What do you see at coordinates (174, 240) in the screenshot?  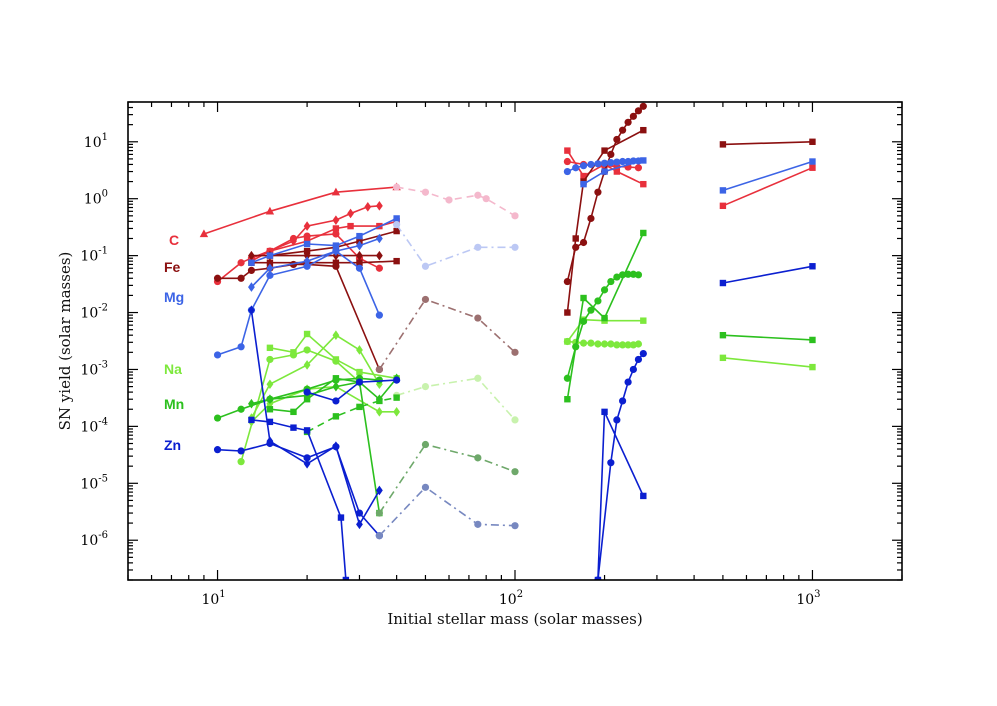 I see `legend-item-c: C` at bounding box center [174, 240].